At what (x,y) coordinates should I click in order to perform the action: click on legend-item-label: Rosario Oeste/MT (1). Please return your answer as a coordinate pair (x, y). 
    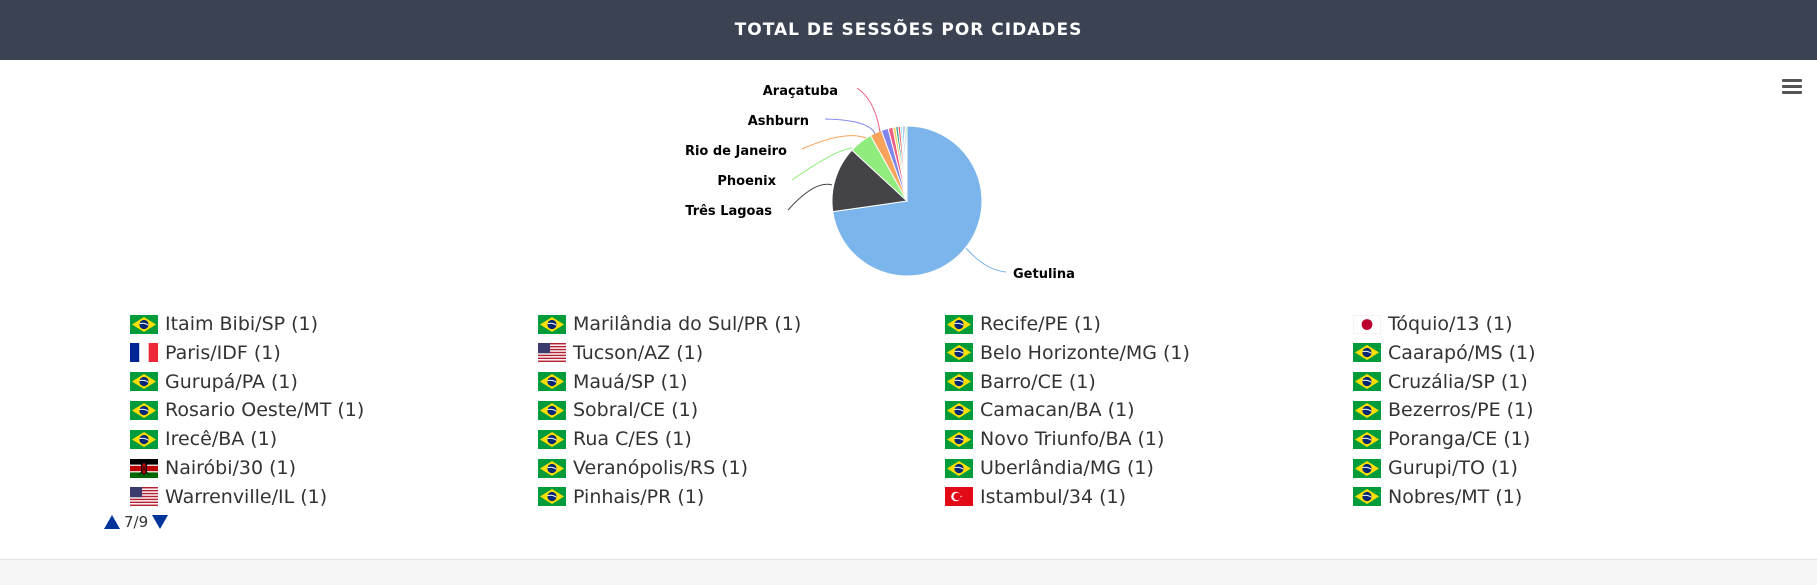
    Looking at the image, I should click on (265, 410).